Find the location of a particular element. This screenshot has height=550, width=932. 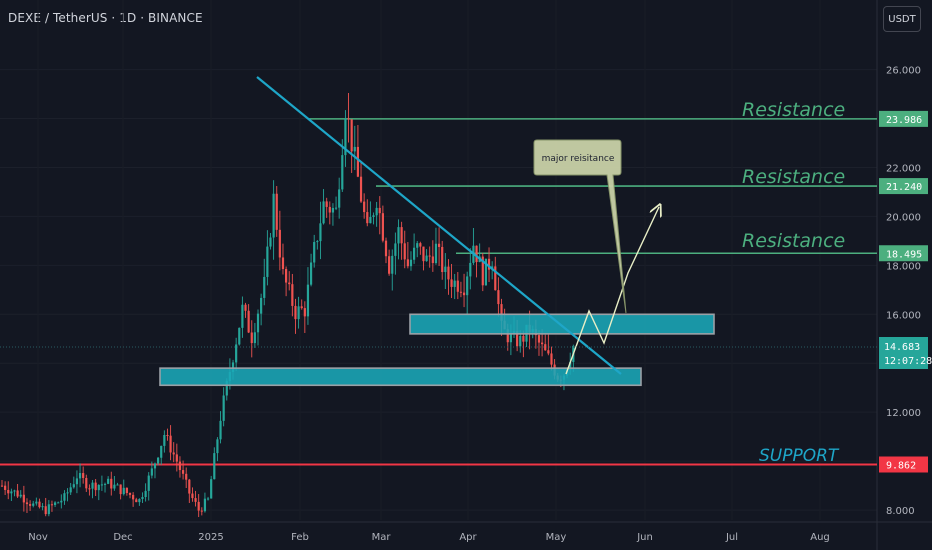

x-tick-label: Aug is located at coordinates (820, 537).